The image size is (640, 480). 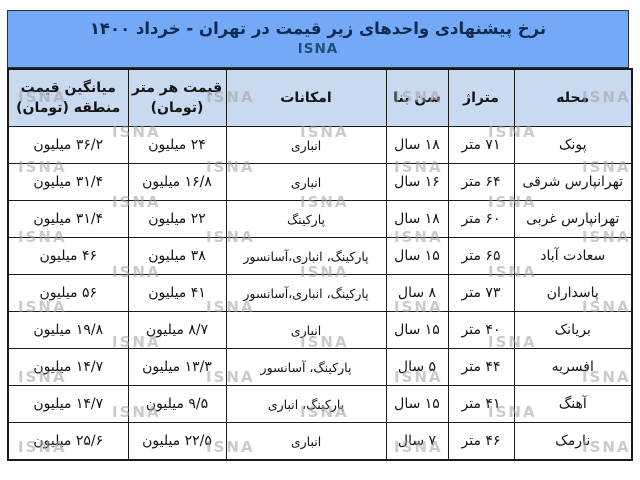 What do you see at coordinates (481, 330) in the screenshot?
I see `cell-area: ۴۰ متر` at bounding box center [481, 330].